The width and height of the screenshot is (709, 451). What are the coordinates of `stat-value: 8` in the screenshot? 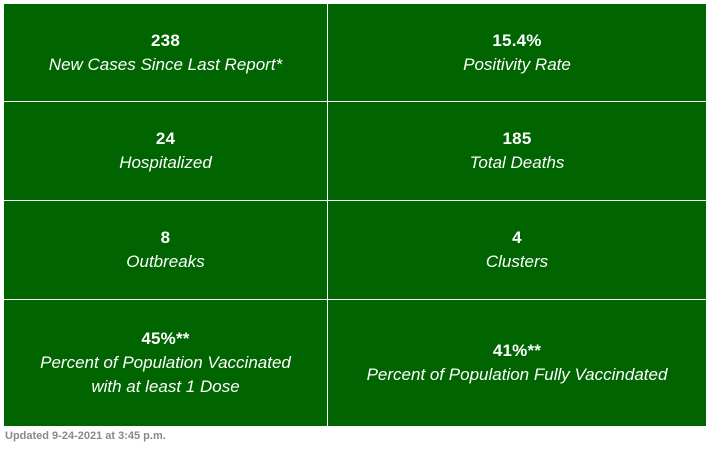 It's located at (165, 237).